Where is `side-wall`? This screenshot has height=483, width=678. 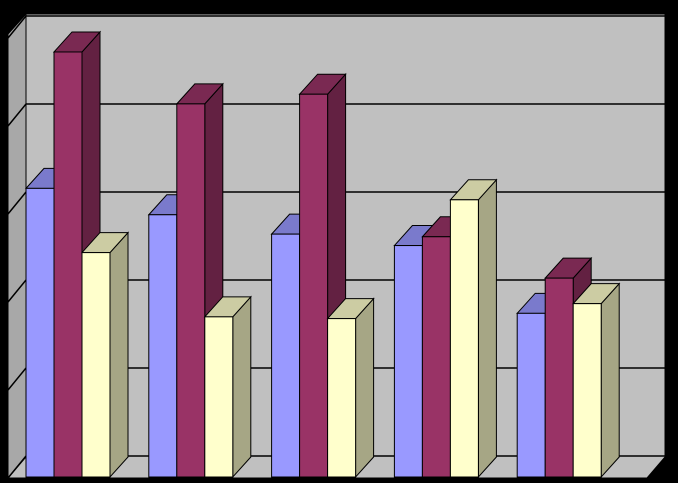
side-wall is located at coordinates (17, 246).